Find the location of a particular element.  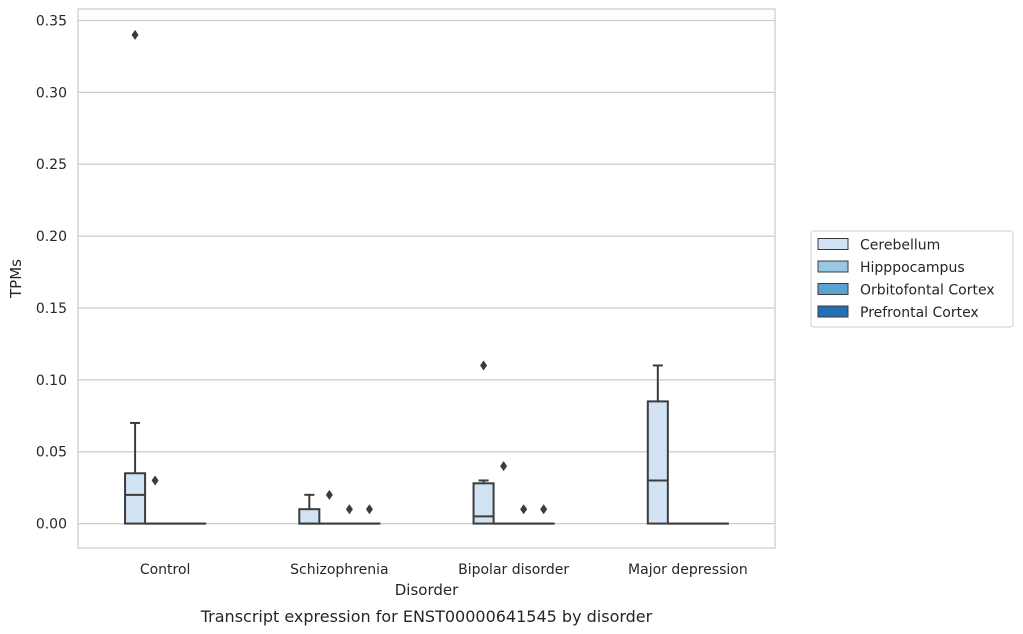

x-axis-label: Disorder is located at coordinates (427, 590).